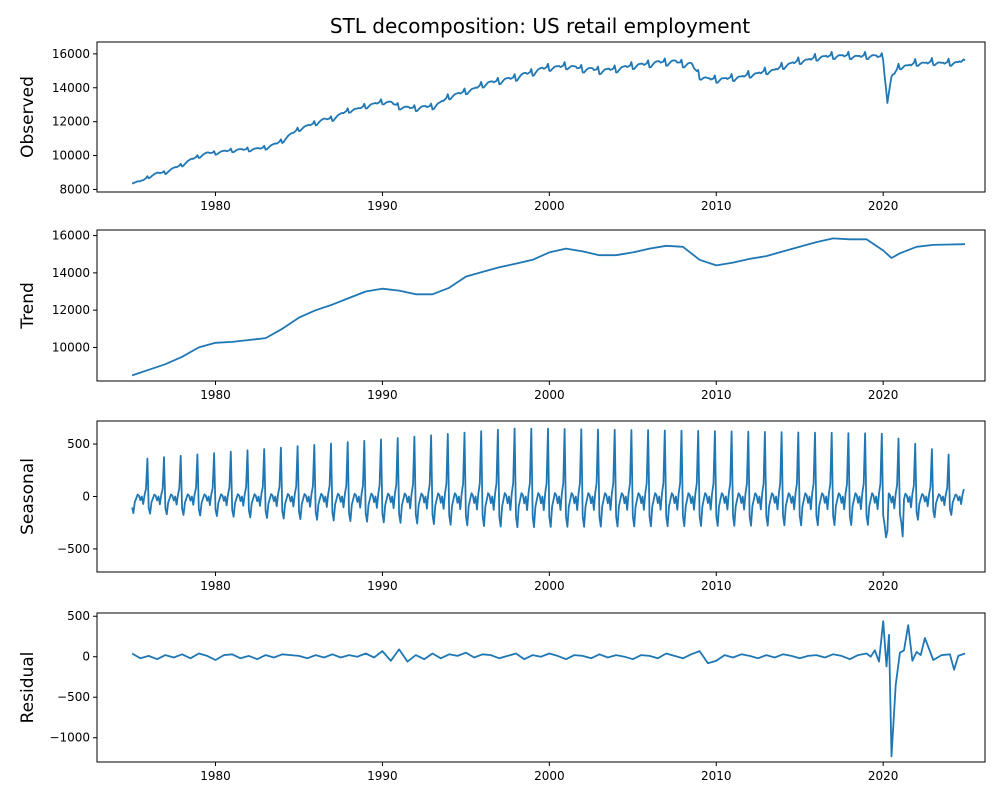  I want to click on residual-xtick-label: 2020, so click(883, 776).